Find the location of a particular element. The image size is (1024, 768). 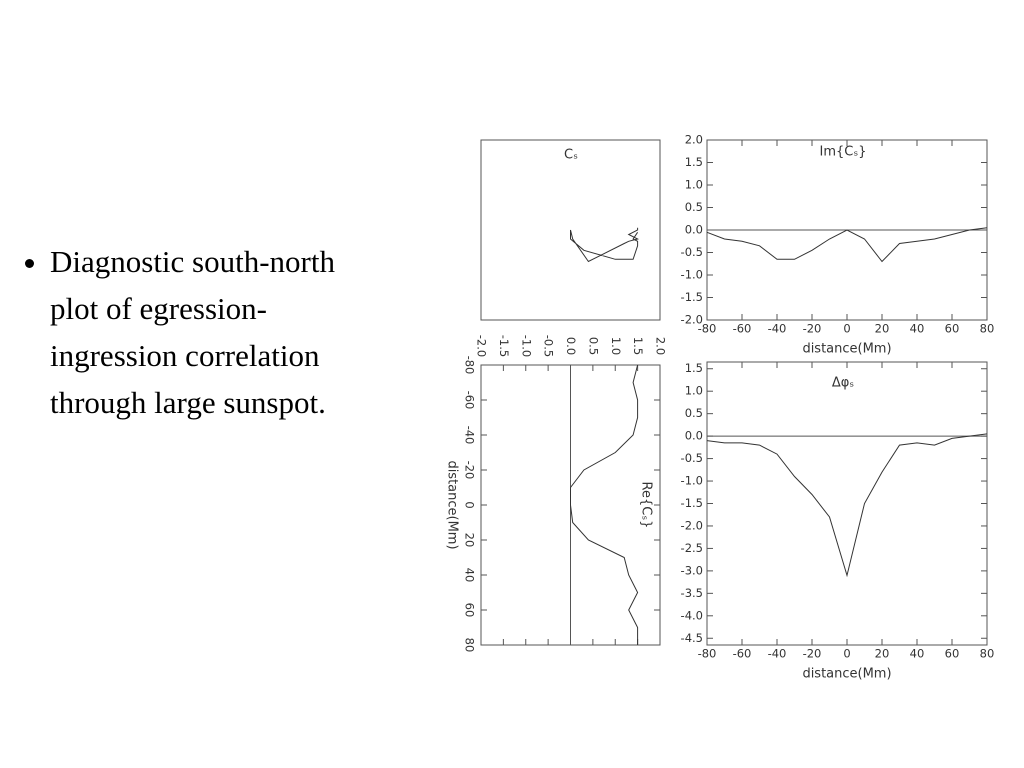

chart-title: Cₛ is located at coordinates (571, 155).